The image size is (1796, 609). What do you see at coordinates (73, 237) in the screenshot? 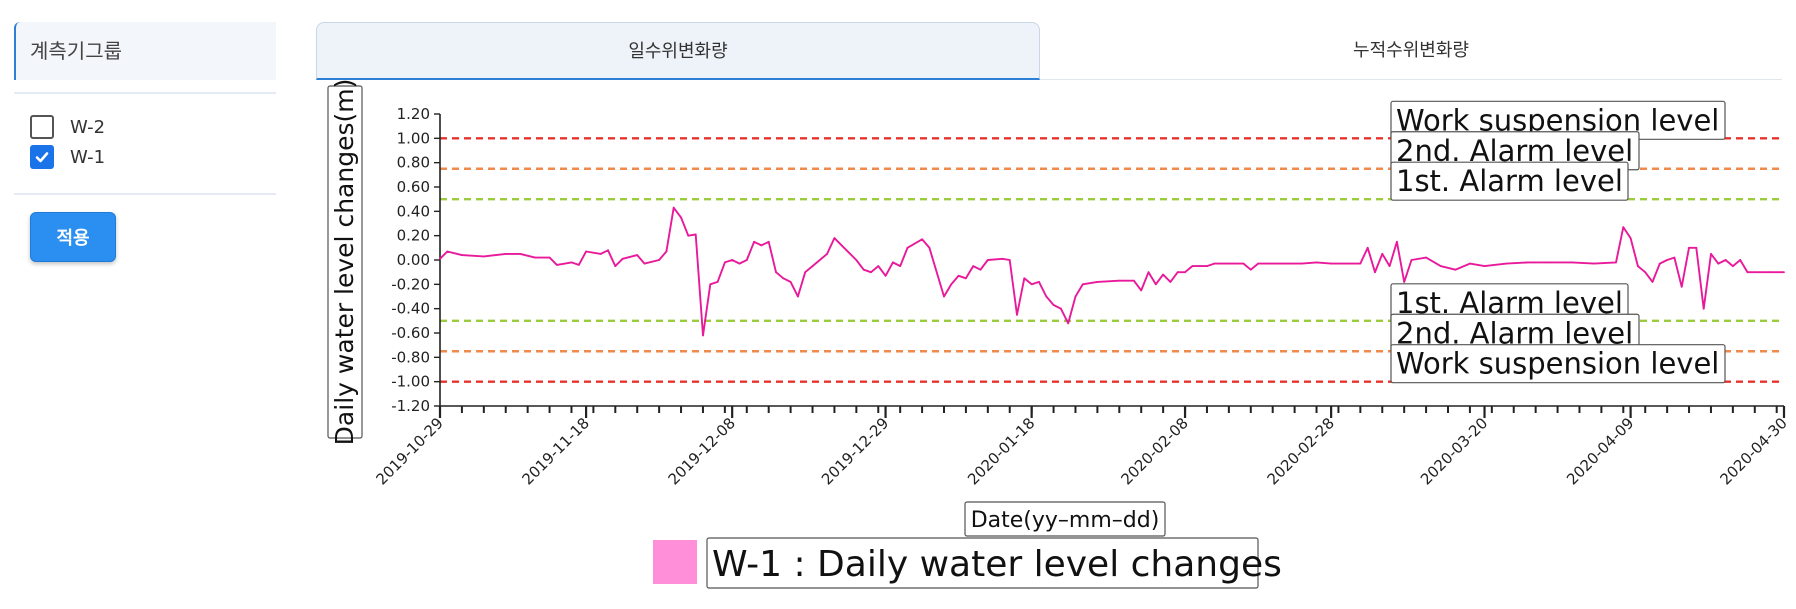
I see `apply-button: 적용` at bounding box center [73, 237].